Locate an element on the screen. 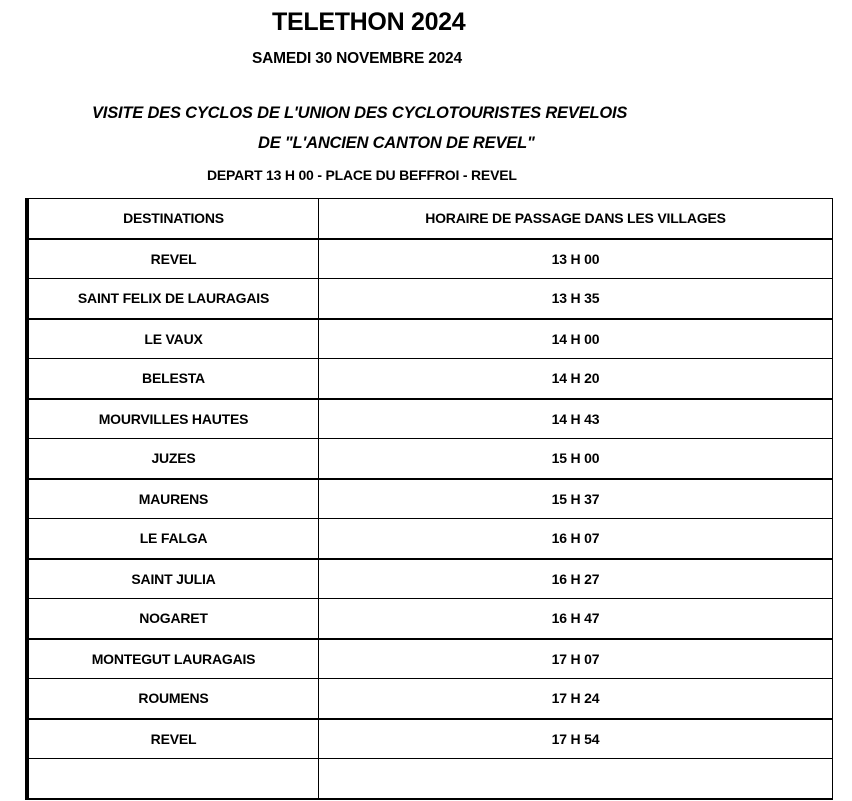  table-row: REVEL 13 H 00 is located at coordinates (429, 258).